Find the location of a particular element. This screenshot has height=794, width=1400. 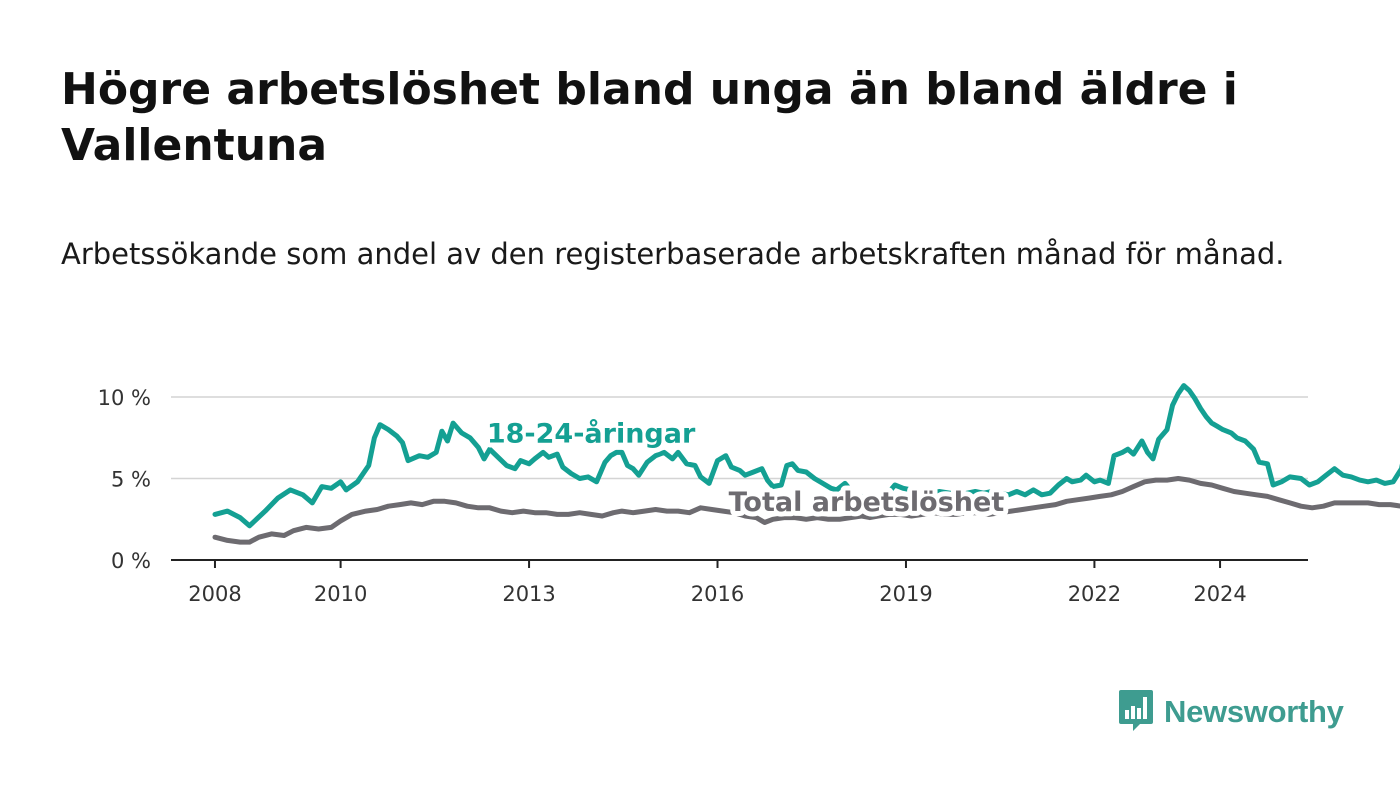

x-tick-label: 2019 is located at coordinates (905, 594).